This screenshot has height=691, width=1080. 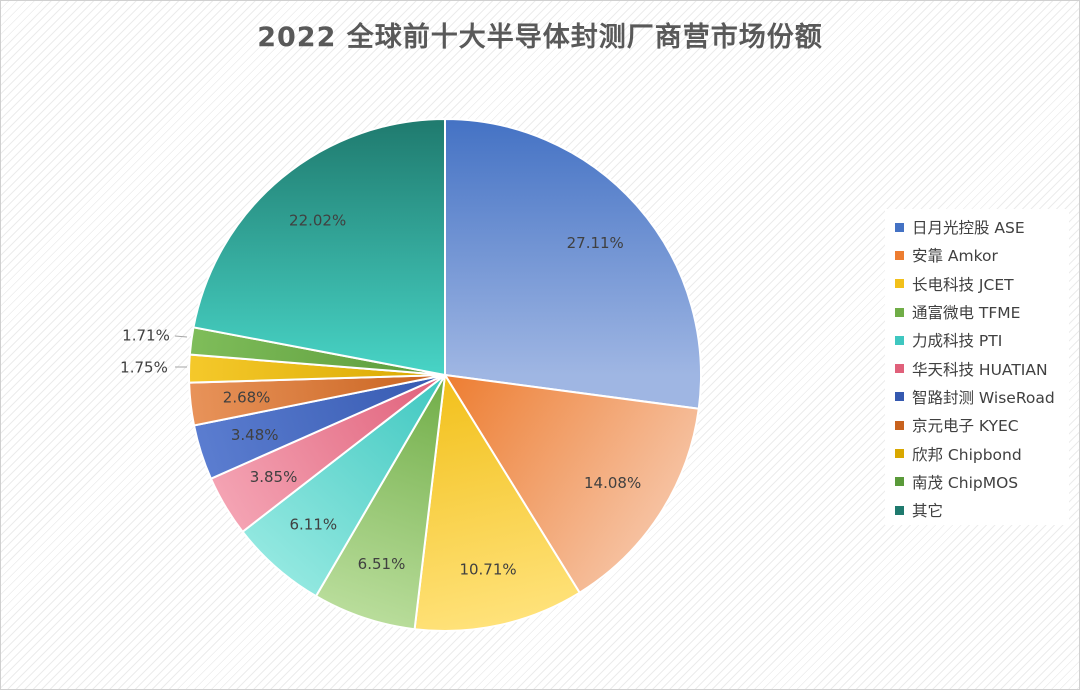 I want to click on slice-value-label-8: 1.75%, so click(x=144, y=368).